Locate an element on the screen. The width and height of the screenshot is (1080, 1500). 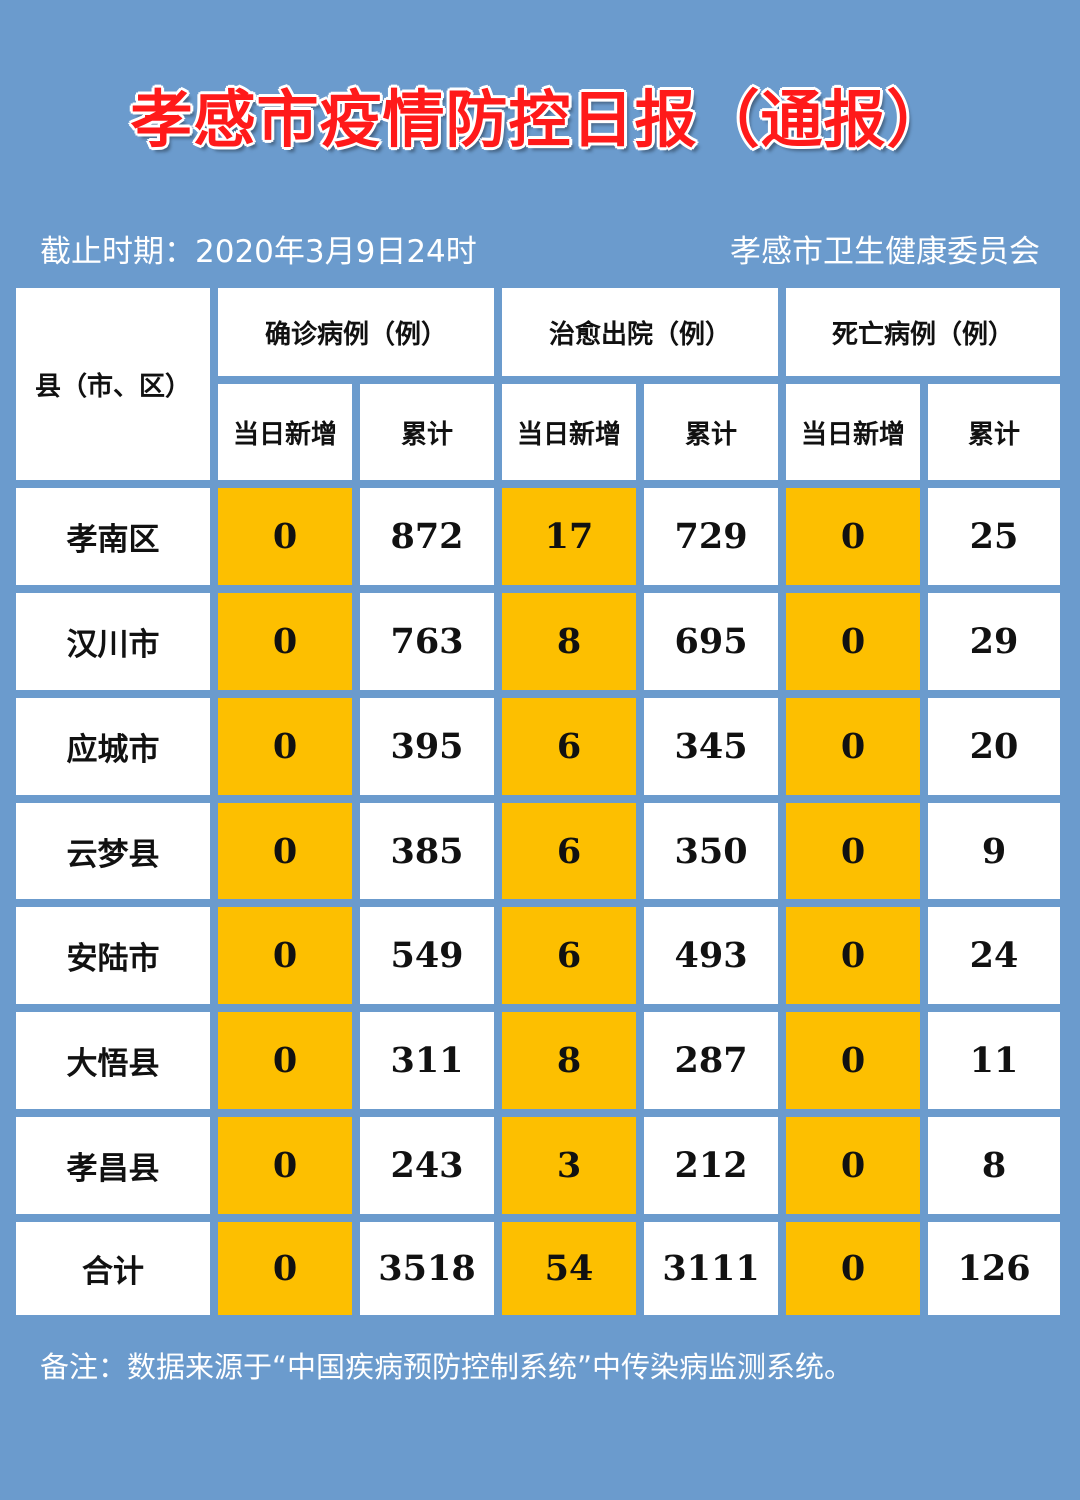
group-header-deaths: 死亡病例（例） is located at coordinates (919, 336).